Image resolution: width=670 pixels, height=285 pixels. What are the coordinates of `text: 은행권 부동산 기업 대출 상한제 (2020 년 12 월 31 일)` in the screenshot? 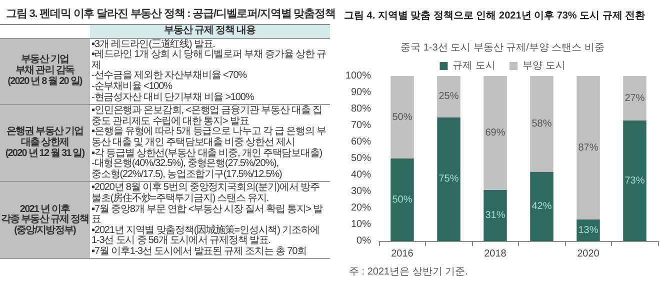 It's located at (45, 143).